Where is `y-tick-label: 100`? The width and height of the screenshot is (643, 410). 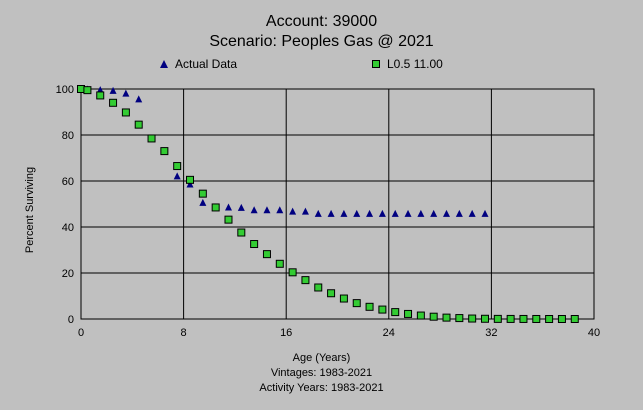 y-tick-label: 100 is located at coordinates (65, 90).